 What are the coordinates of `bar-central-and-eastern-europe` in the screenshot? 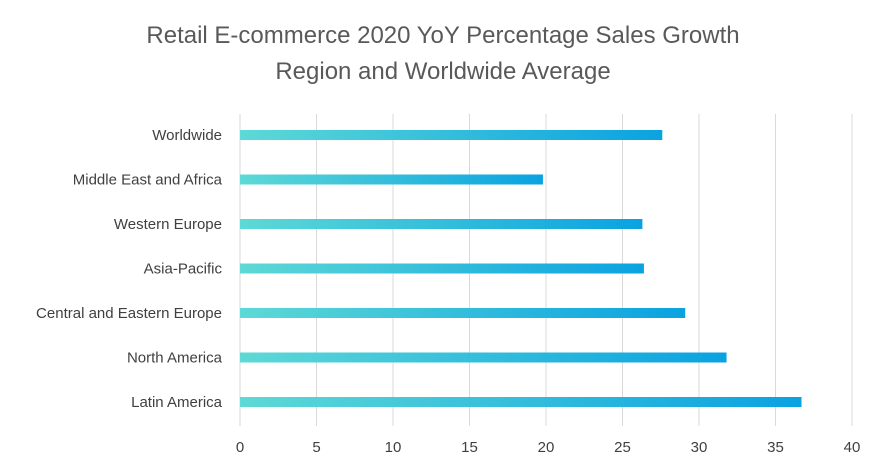 It's located at (463, 313).